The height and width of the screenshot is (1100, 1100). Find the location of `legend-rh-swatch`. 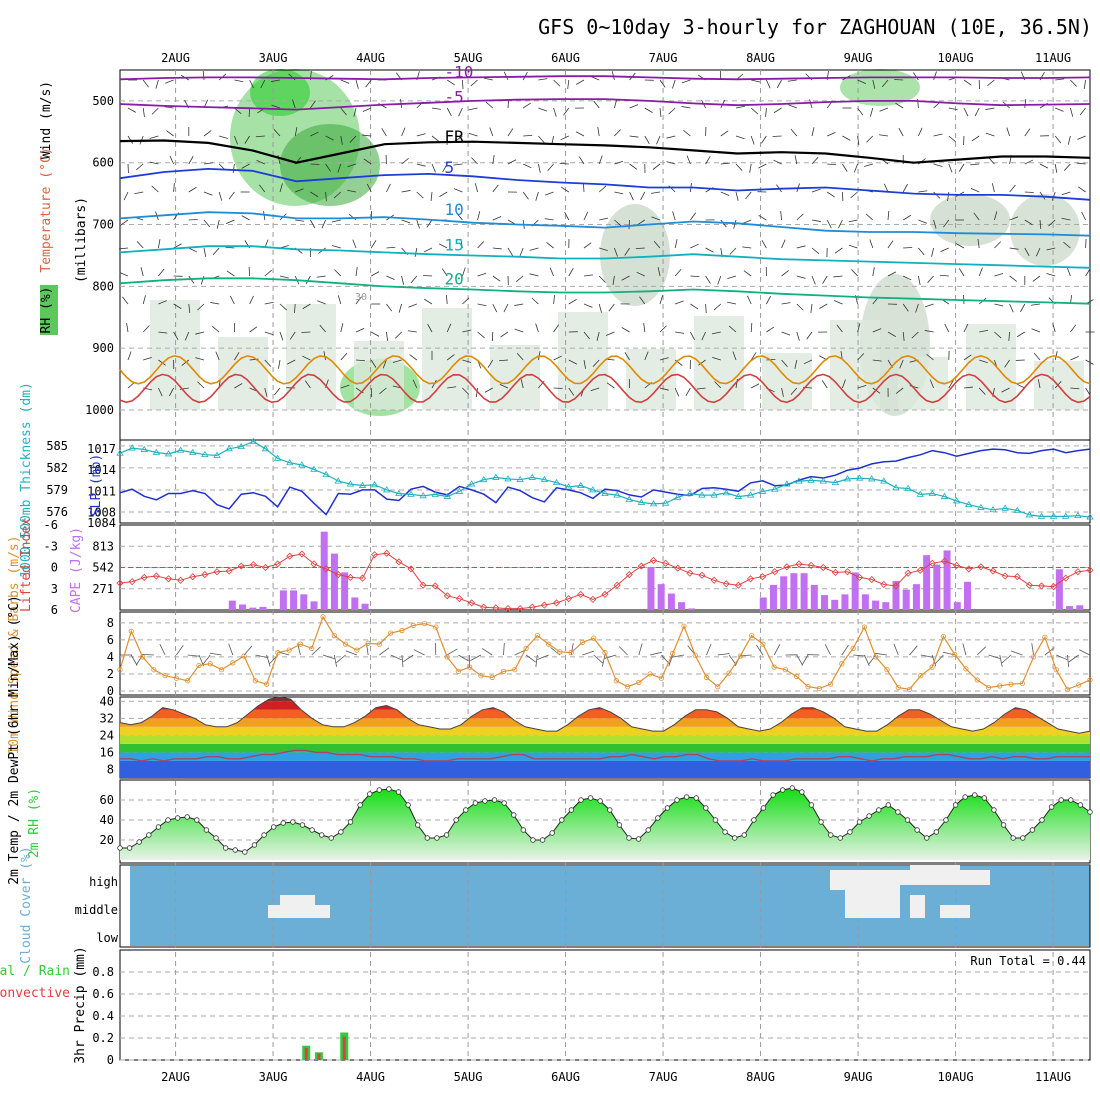

legend-rh-swatch is located at coordinates (49, 310).